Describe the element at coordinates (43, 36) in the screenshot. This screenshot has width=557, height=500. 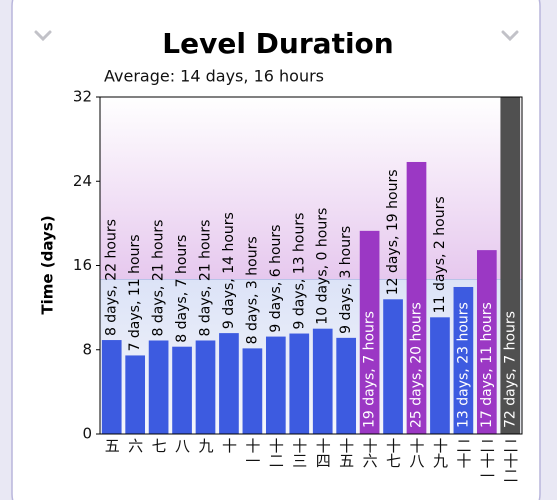
I see `chevron-left` at that location.